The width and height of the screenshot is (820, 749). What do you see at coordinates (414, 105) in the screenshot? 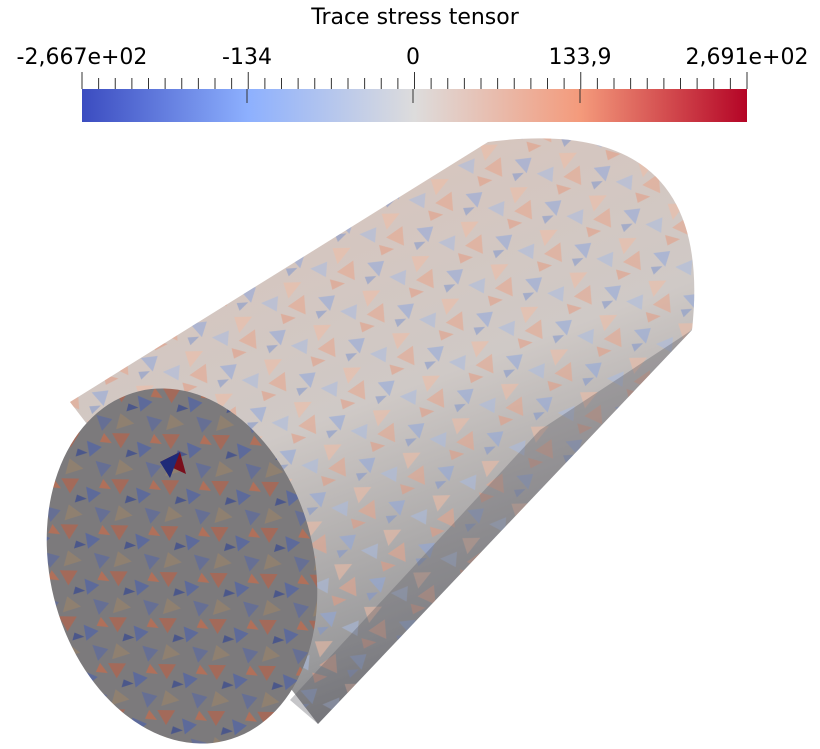
I see `colorbar` at bounding box center [414, 105].